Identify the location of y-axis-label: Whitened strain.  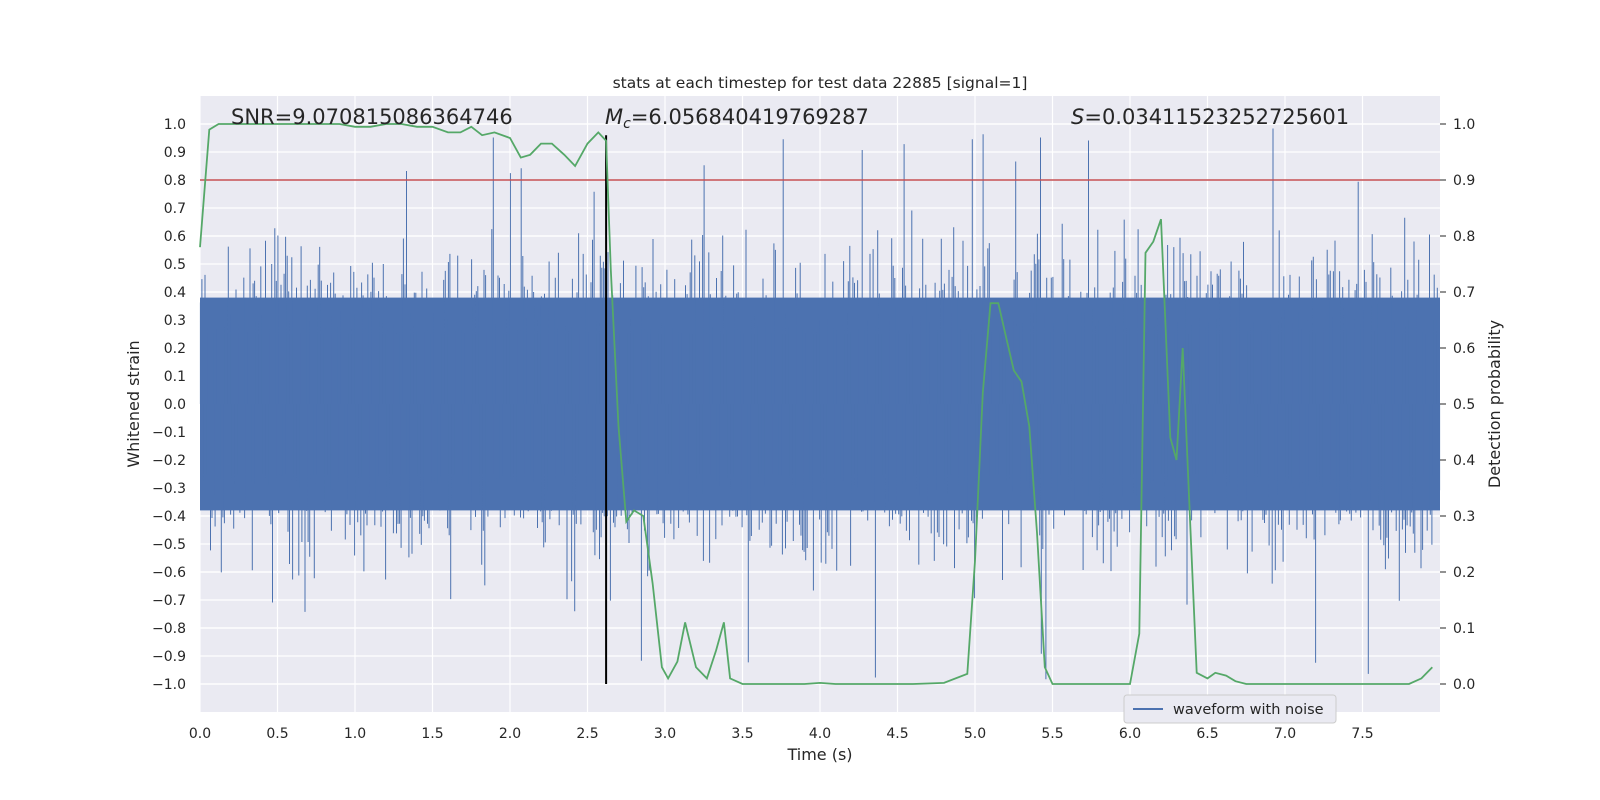
(133, 403).